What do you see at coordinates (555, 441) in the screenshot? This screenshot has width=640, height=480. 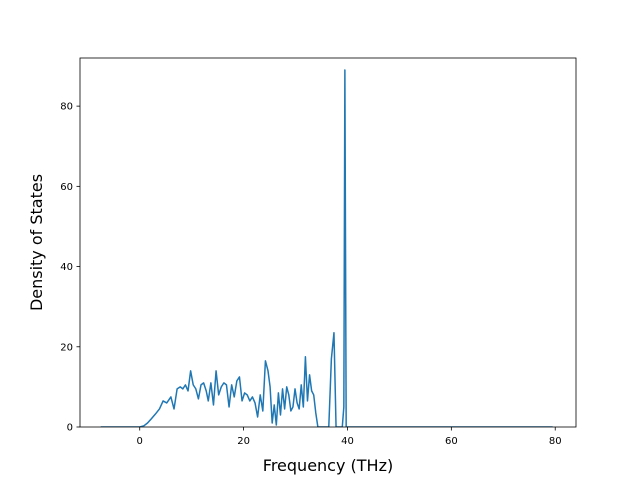 I see `x-tick-label: 80` at bounding box center [555, 441].